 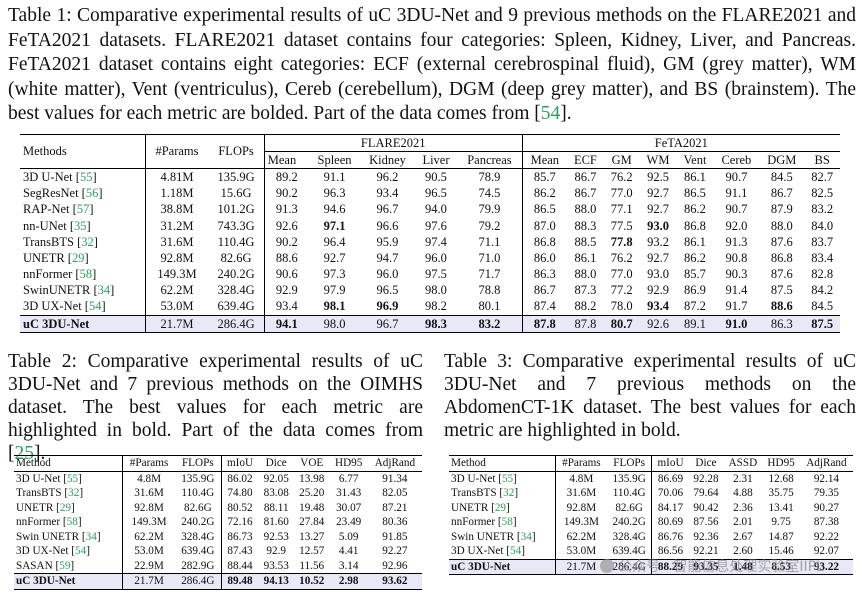 I want to click on table-cell: 328.4G, so click(x=629, y=536).